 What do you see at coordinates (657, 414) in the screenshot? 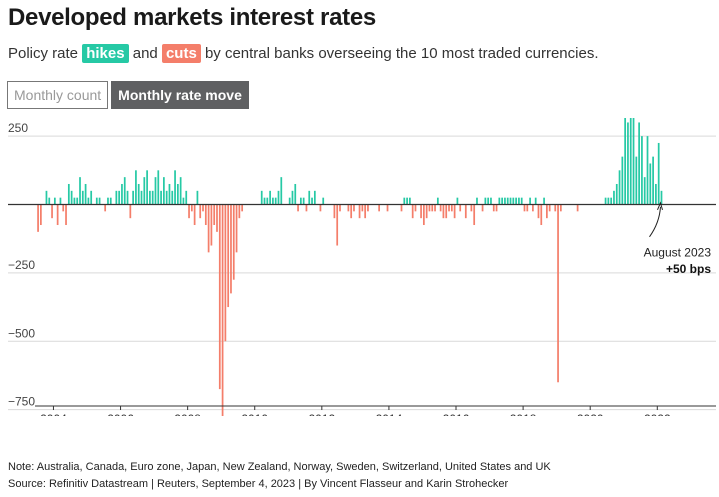
I see `x-tick-label: 2022` at bounding box center [657, 414].